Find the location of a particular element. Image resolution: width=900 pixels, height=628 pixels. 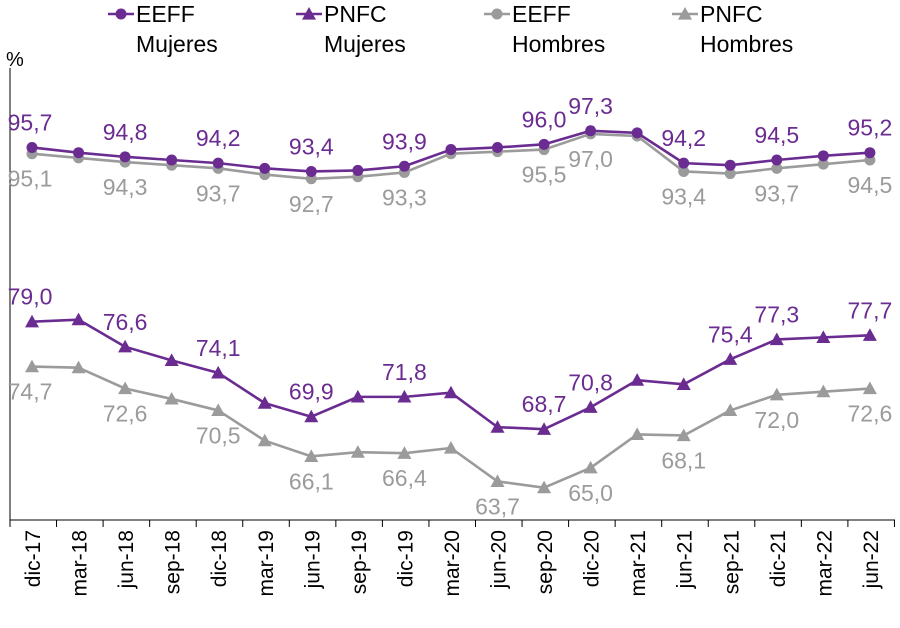

data-label: 74,1 is located at coordinates (218, 348).